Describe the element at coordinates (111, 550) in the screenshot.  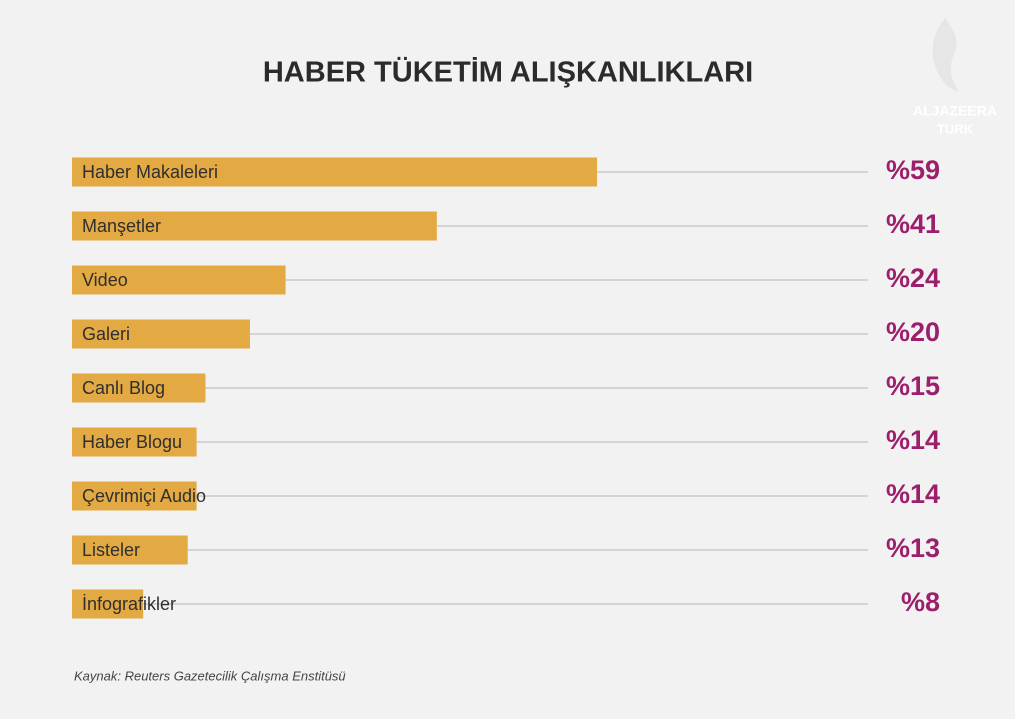
I see `category-label: Listeler` at that location.